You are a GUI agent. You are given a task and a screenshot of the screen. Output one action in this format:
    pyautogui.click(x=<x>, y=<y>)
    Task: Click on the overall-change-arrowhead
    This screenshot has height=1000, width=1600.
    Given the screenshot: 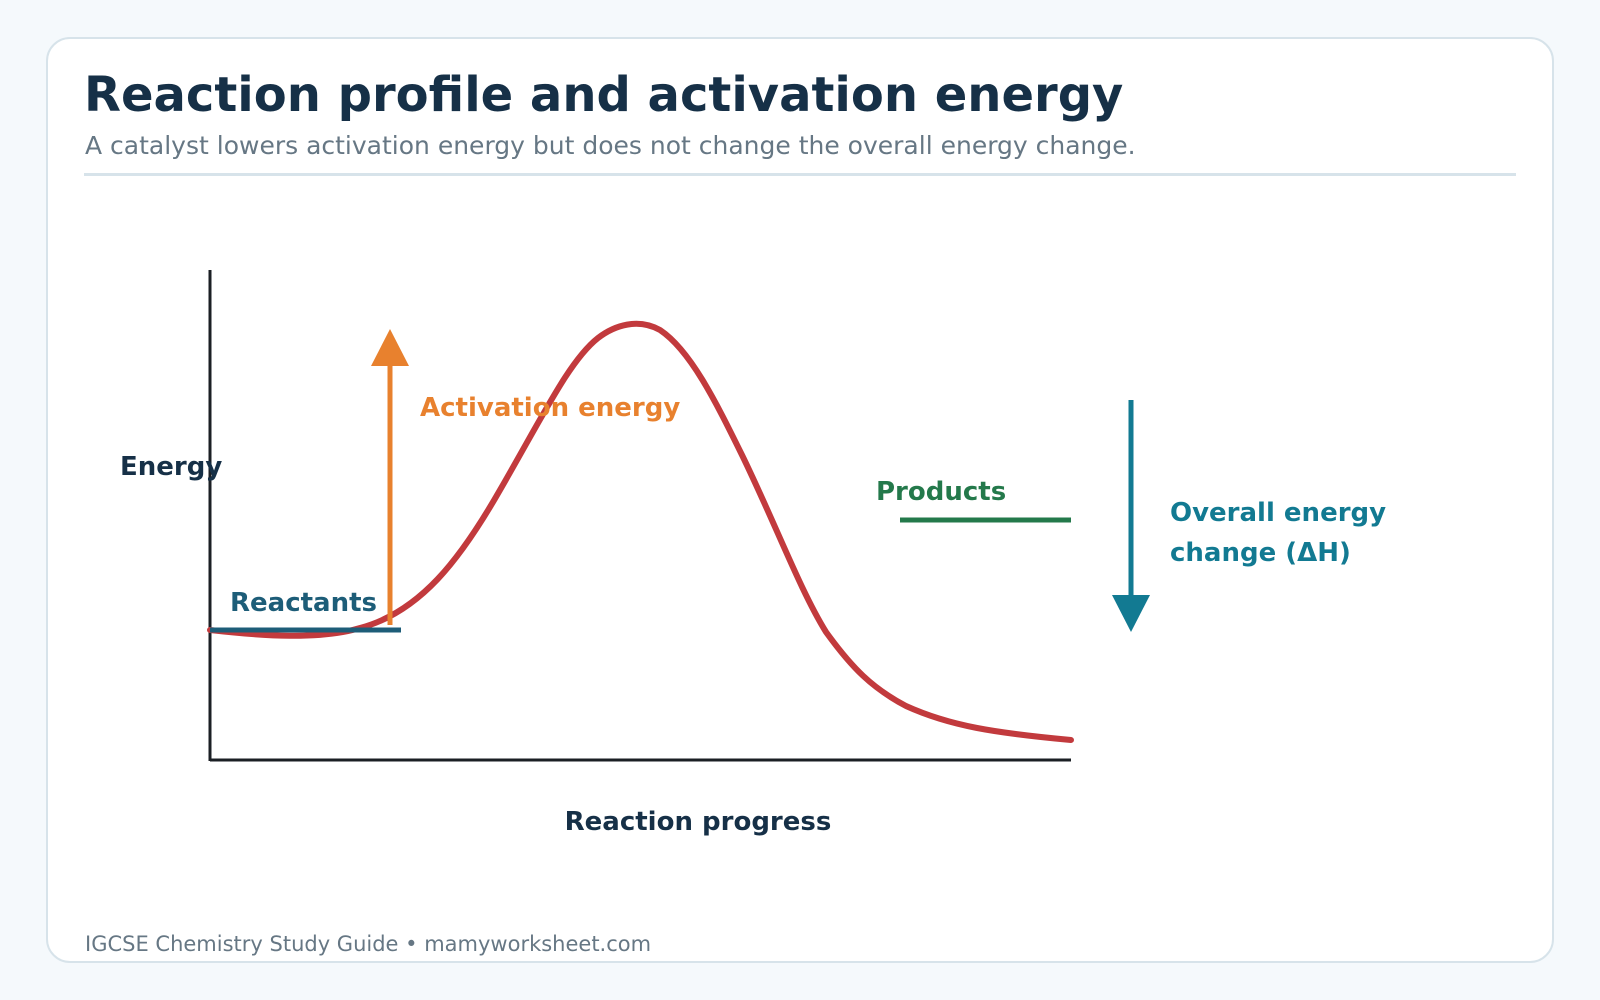 What is the action you would take?
    pyautogui.click(x=1131, y=613)
    